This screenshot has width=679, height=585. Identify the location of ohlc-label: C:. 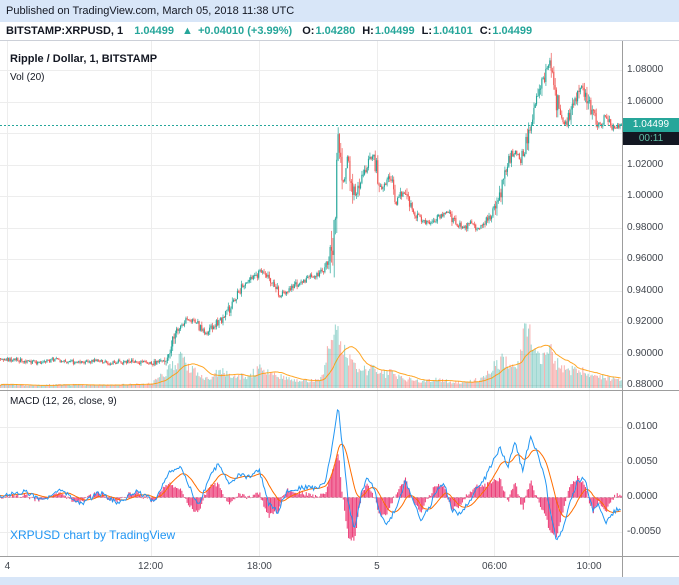
(485, 31).